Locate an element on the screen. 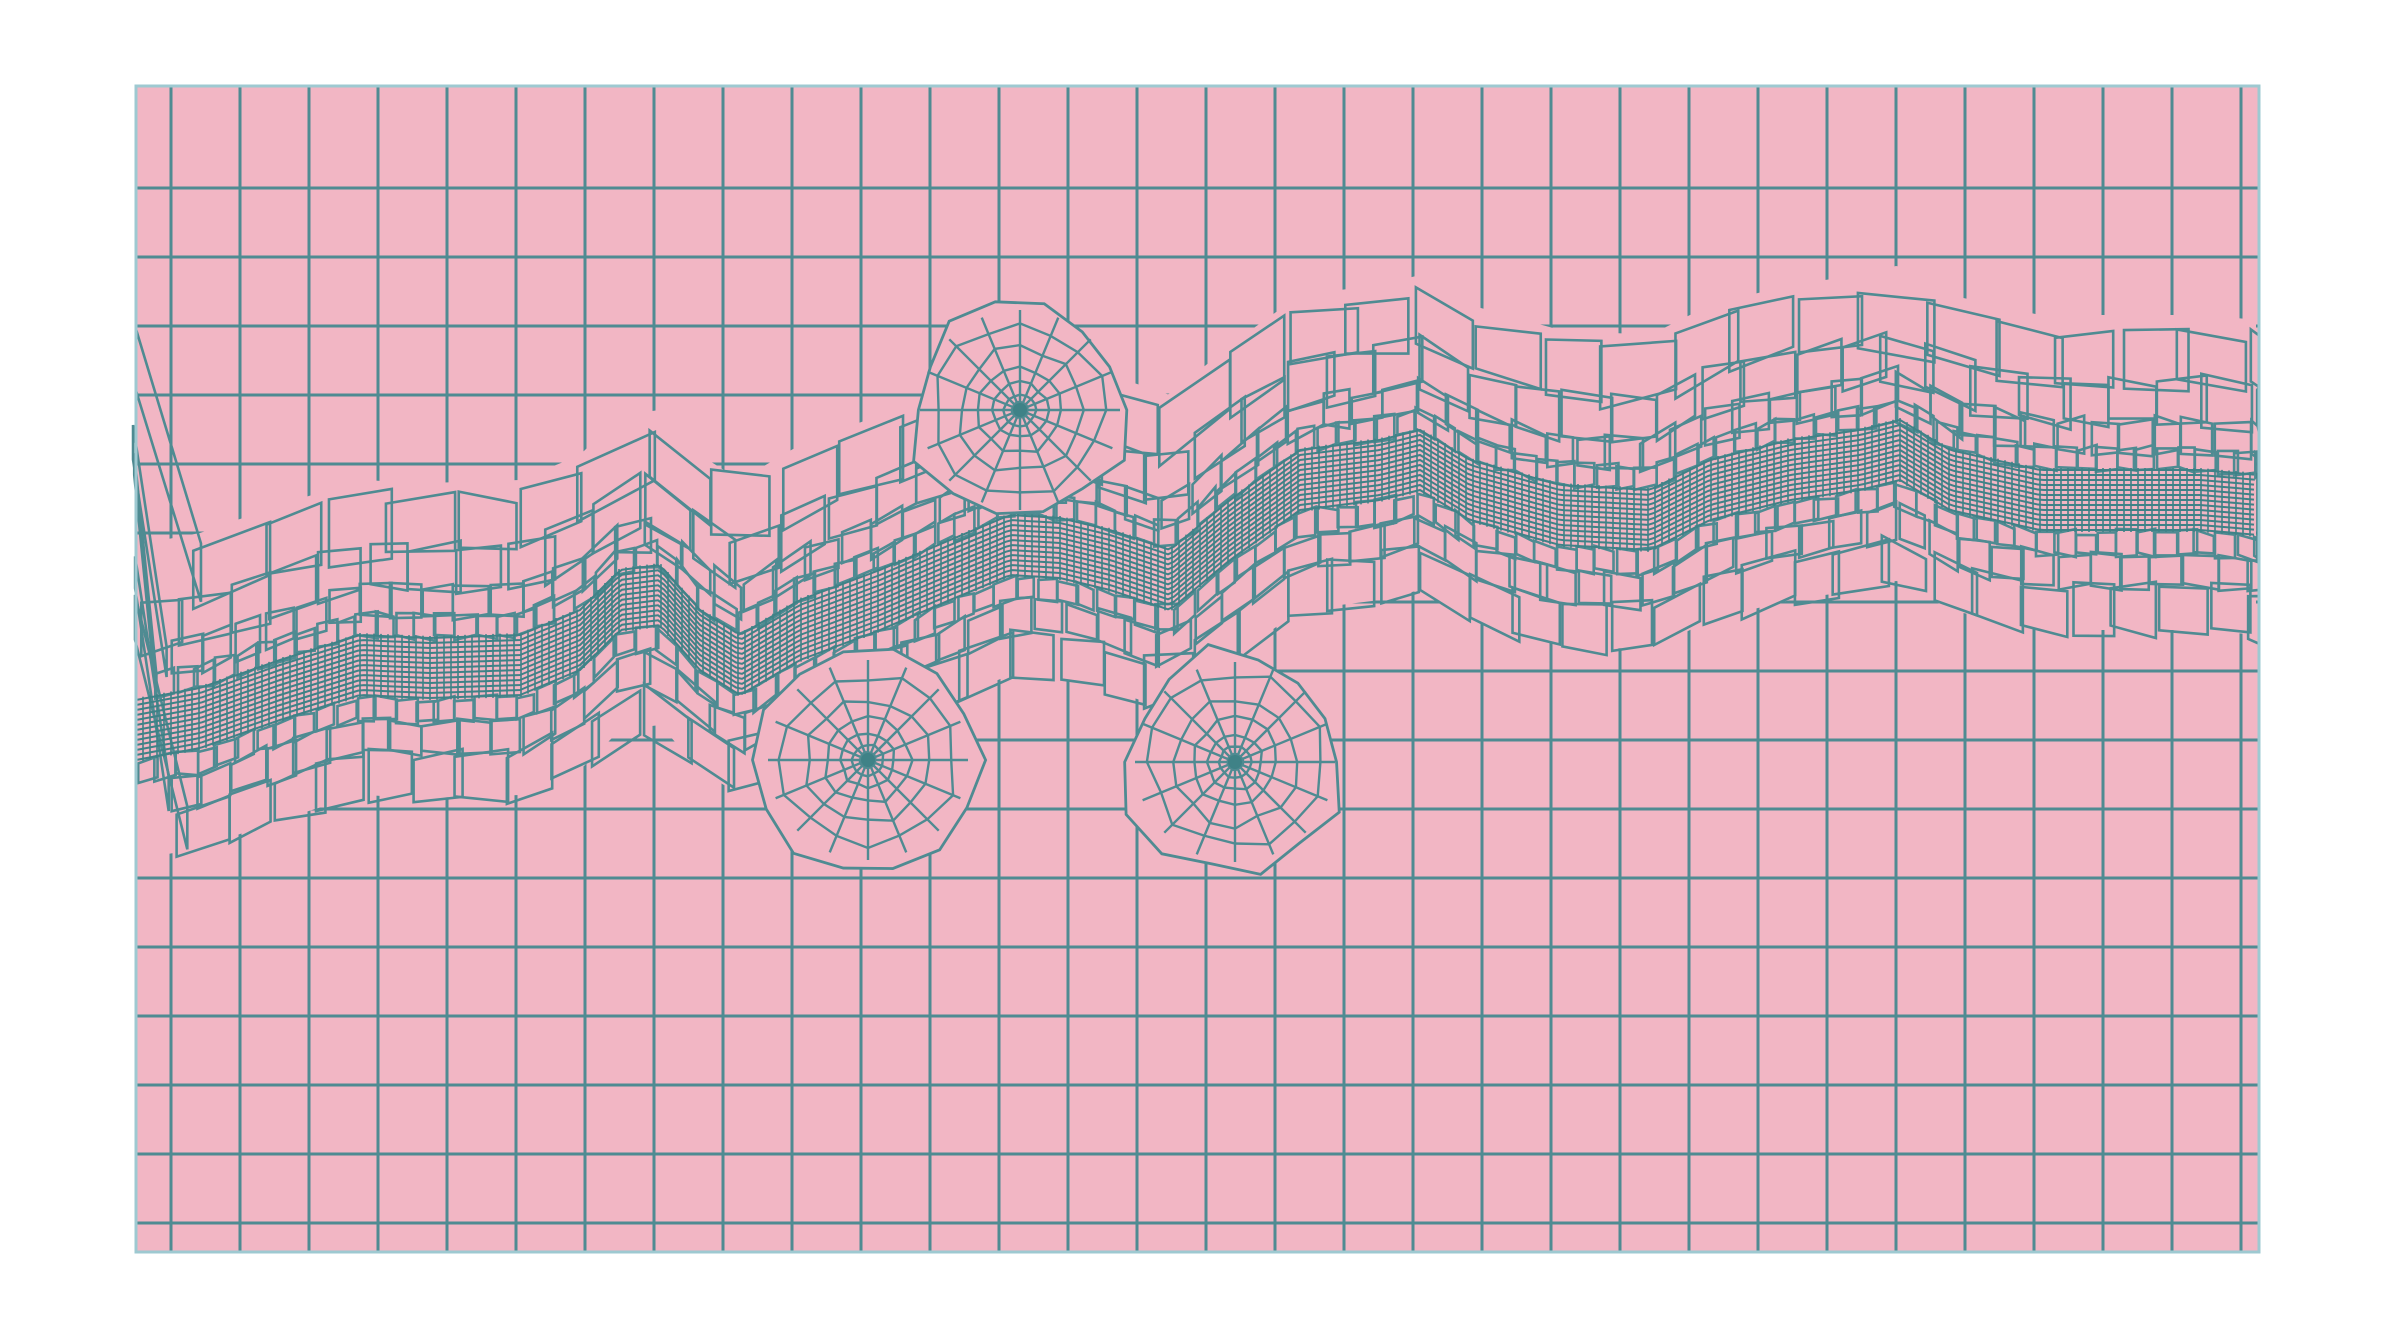 This screenshot has height=1334, width=2385. well-refinements is located at coordinates (1046, 588).